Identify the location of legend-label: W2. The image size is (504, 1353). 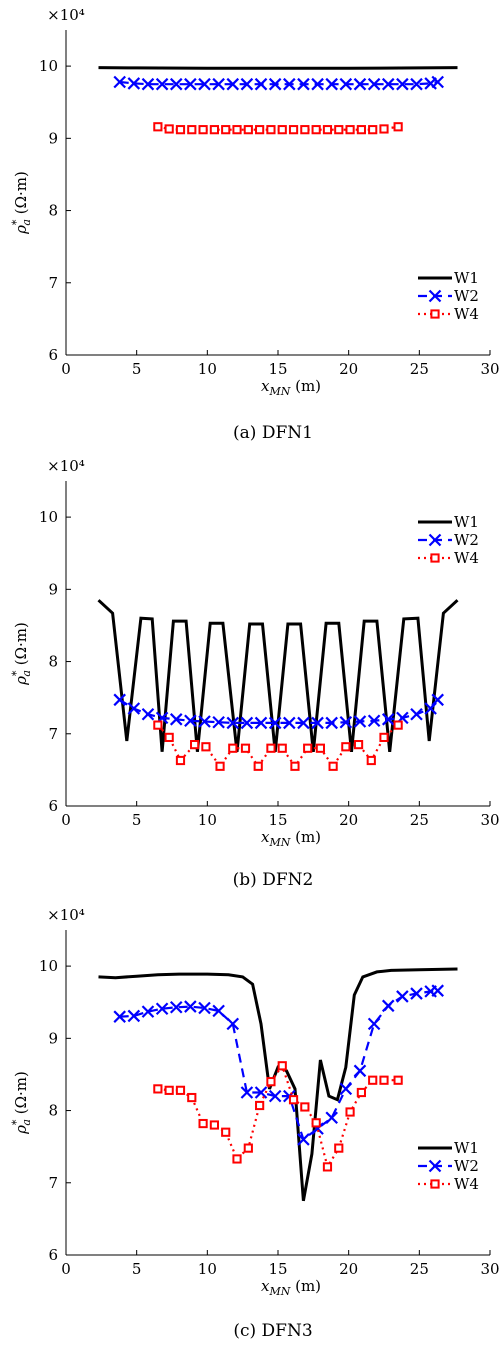
(466, 1166).